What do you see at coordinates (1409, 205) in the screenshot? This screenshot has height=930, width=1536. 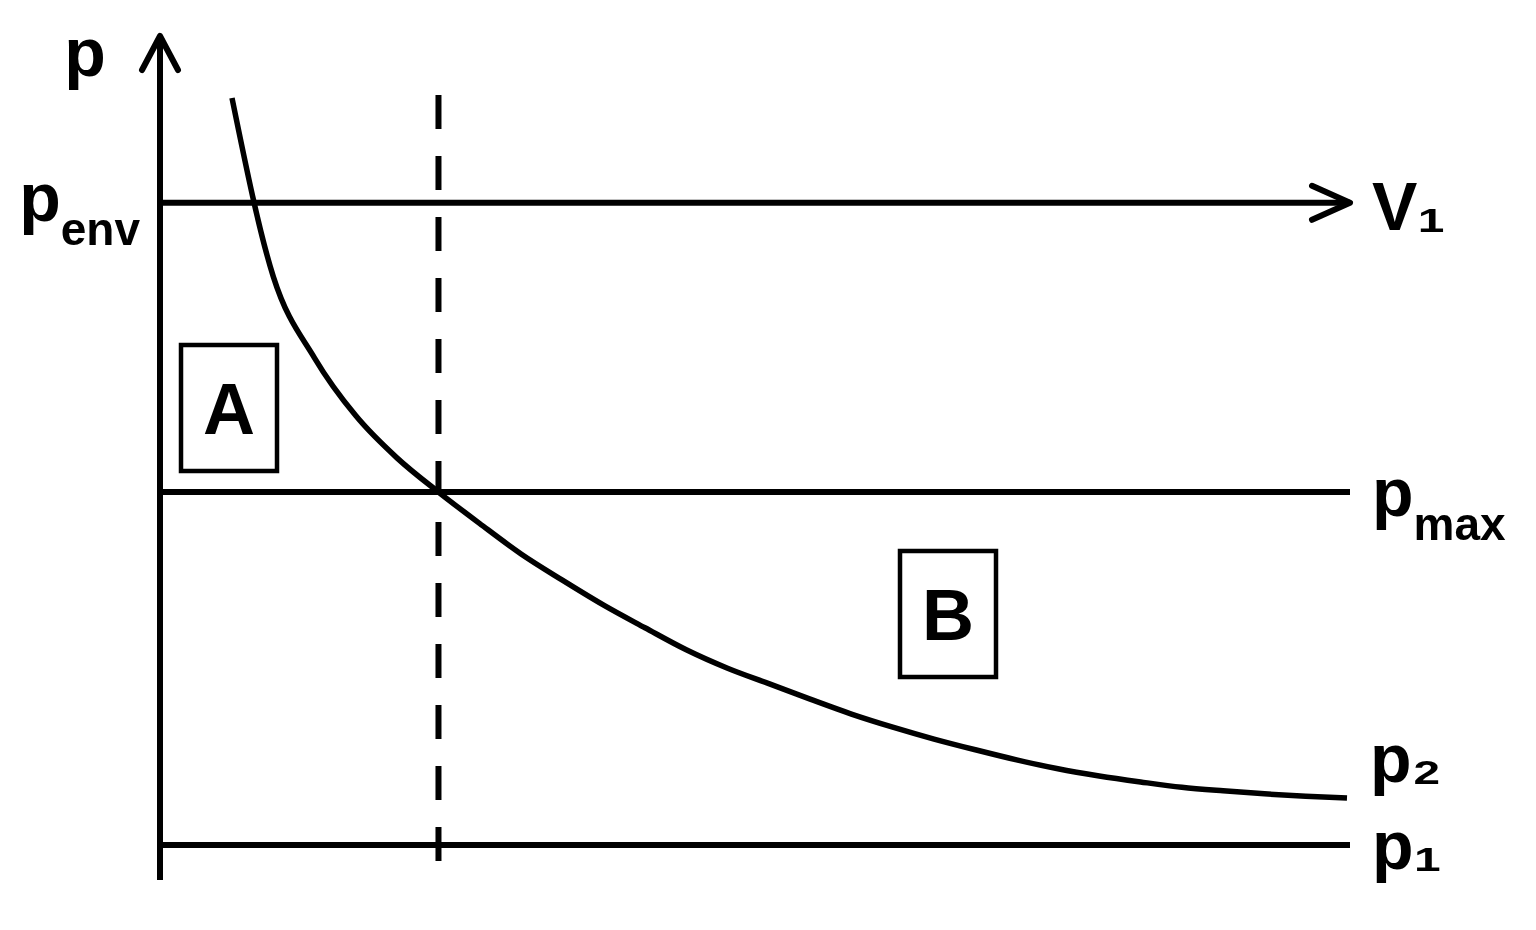 I see `x-axis-title: V₁` at bounding box center [1409, 205].